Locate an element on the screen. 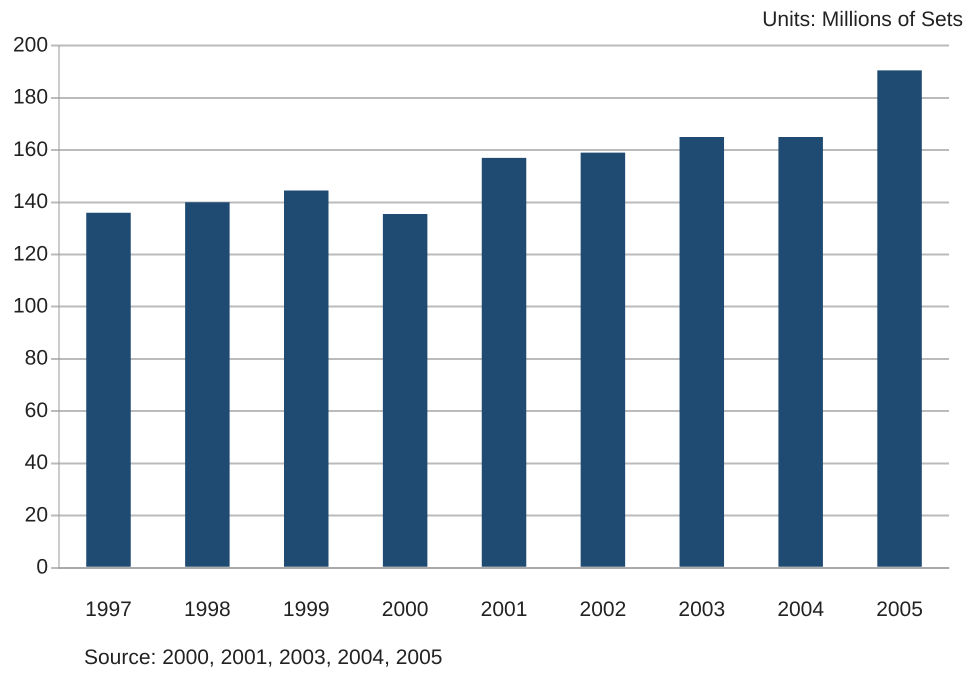 The width and height of the screenshot is (969, 694). y-tick-label: 20 is located at coordinates (36, 514).